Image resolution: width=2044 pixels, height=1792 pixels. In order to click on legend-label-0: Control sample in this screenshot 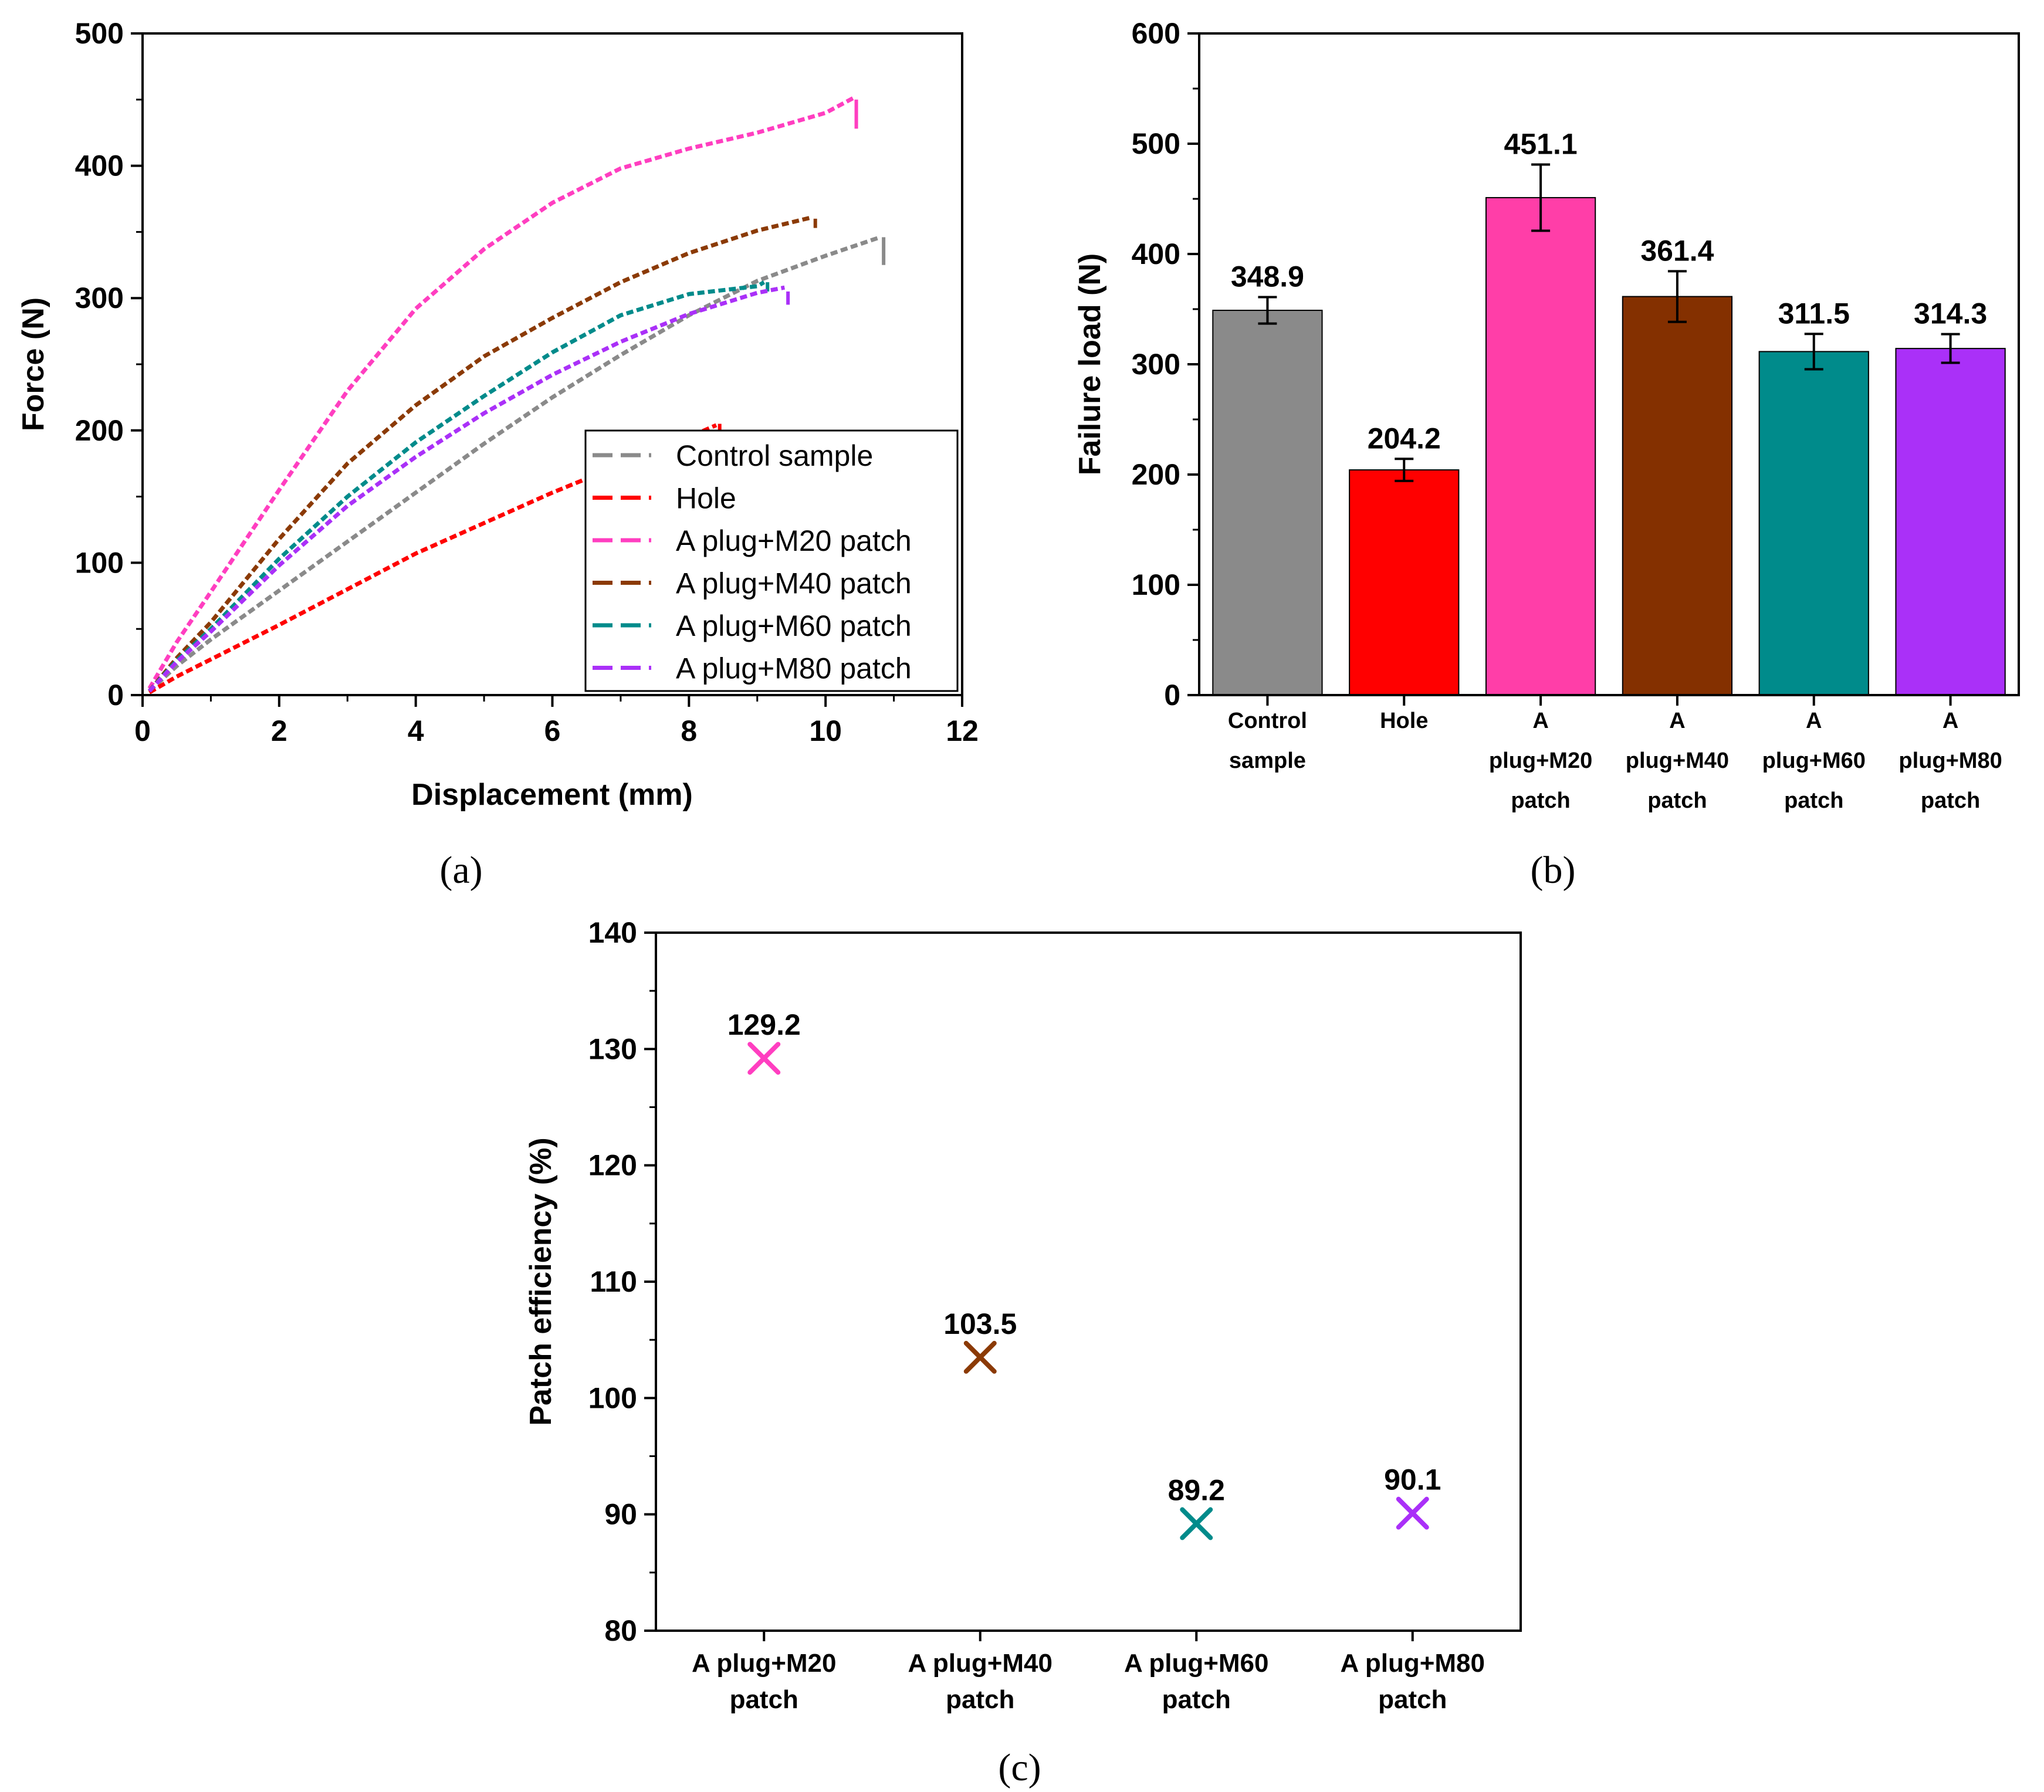, I will do `click(775, 455)`.